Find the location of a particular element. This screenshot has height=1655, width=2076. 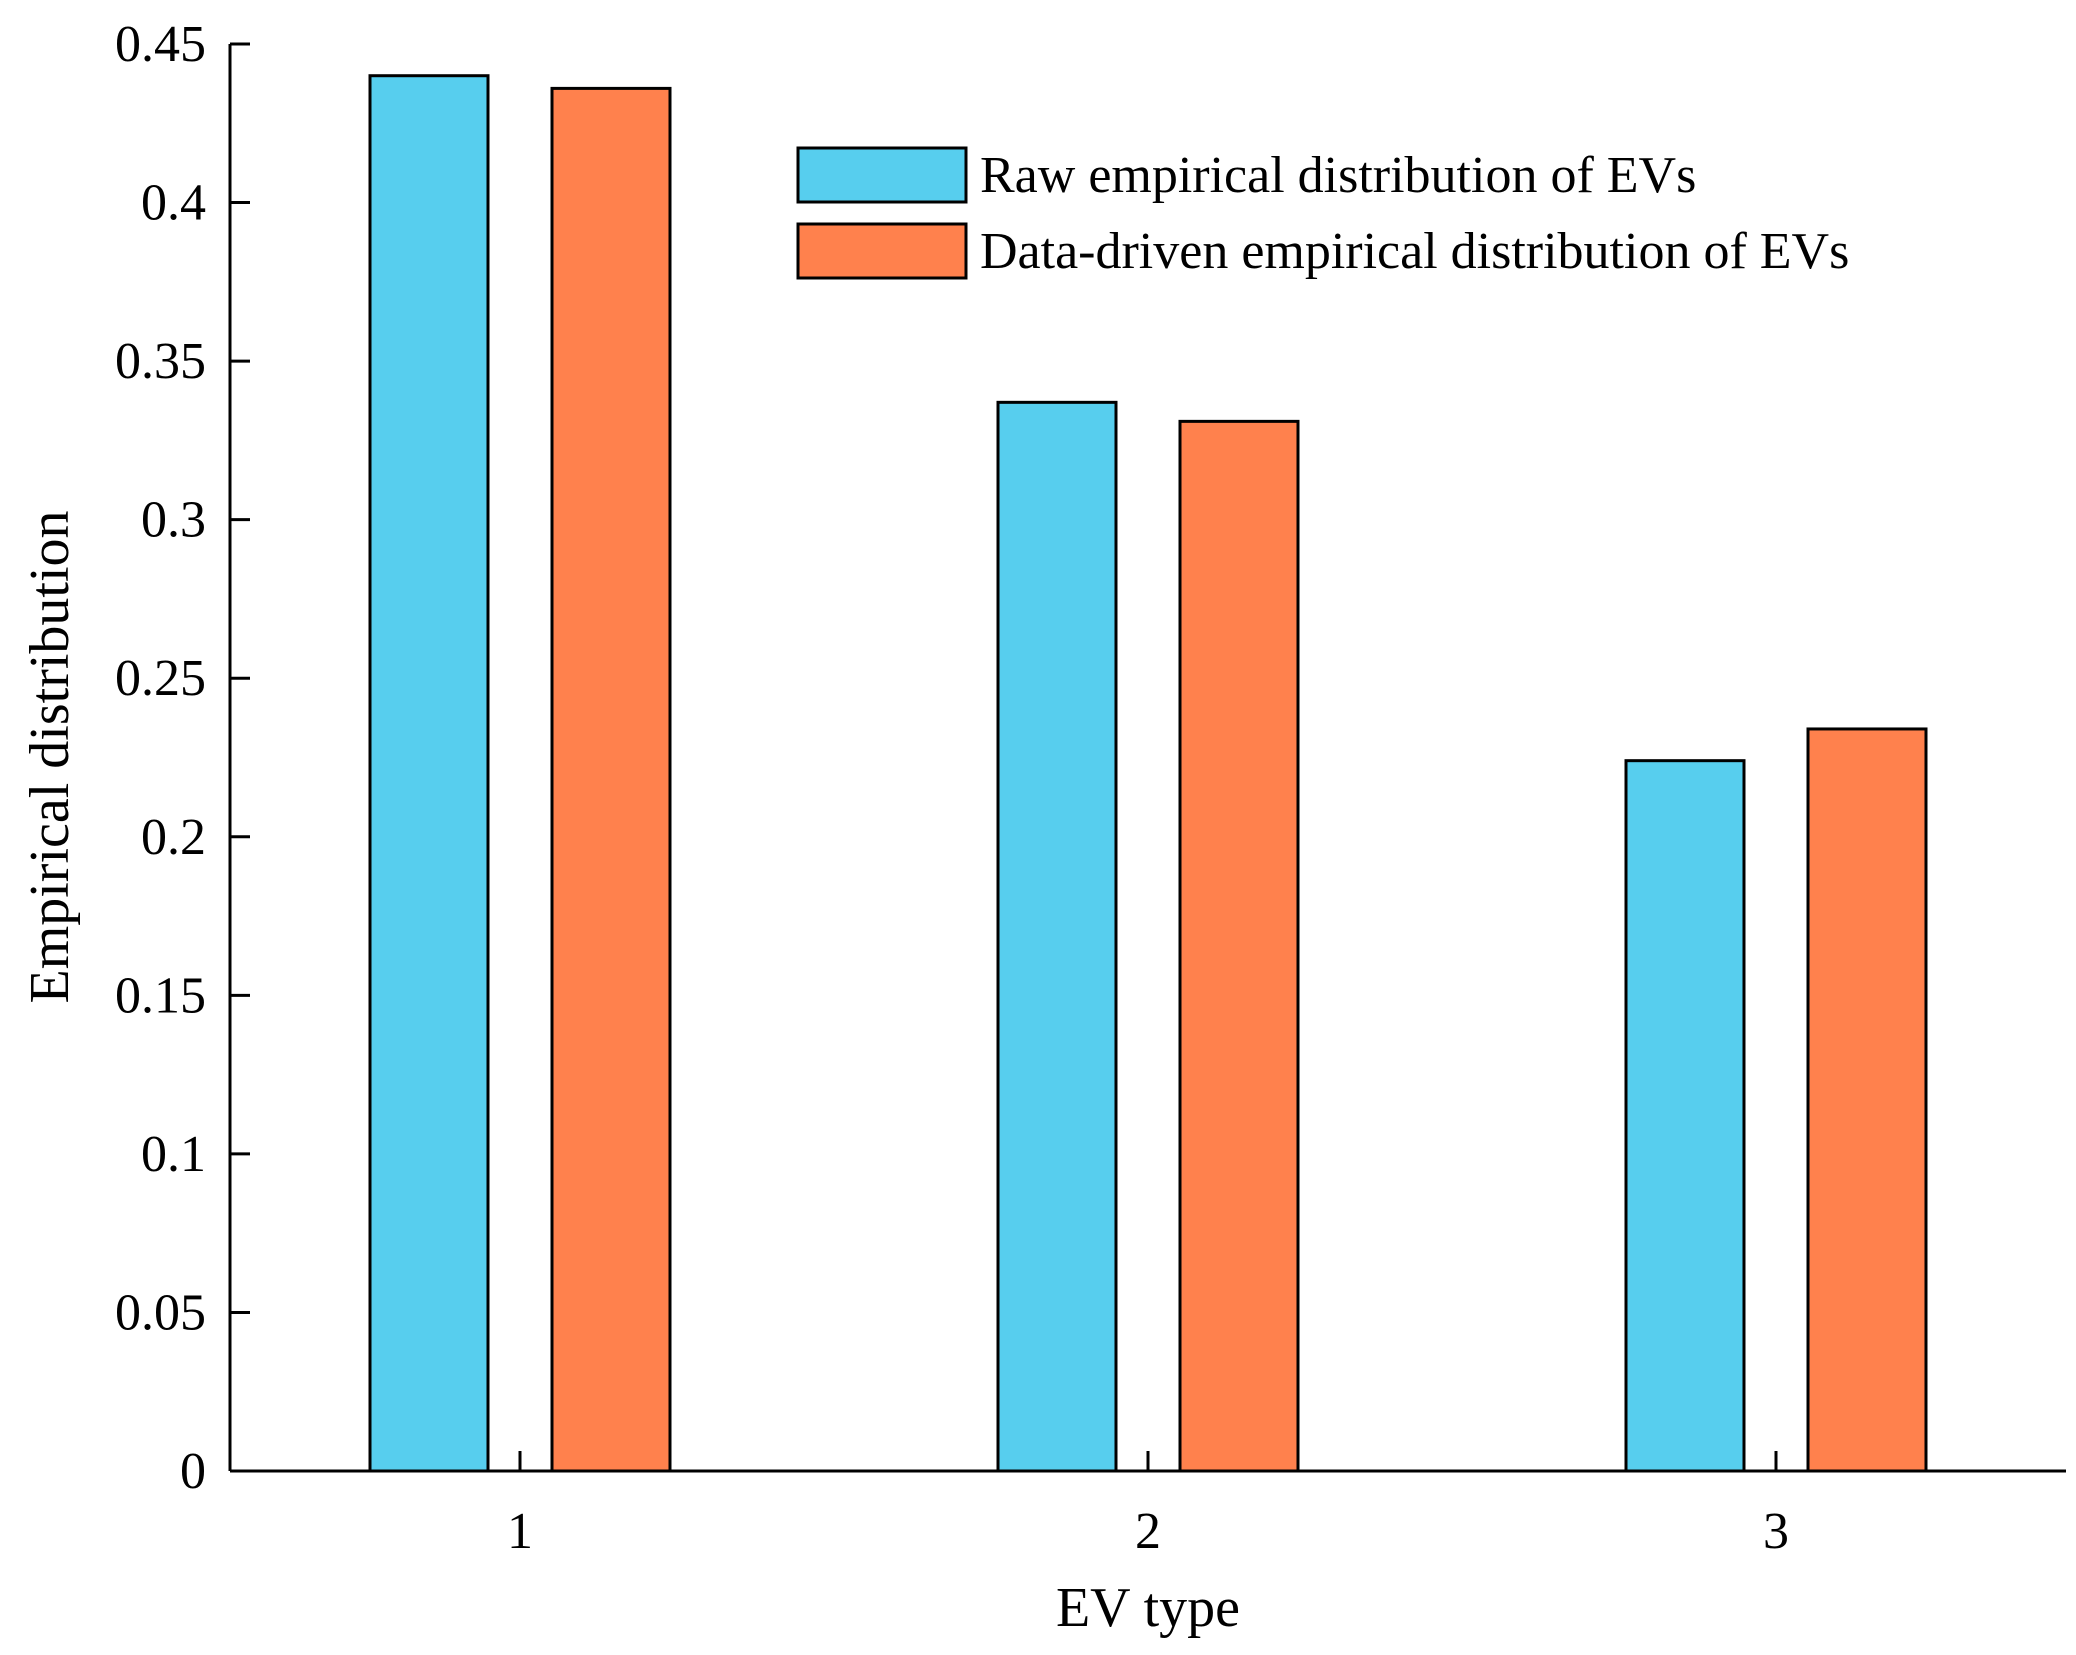

y-tick-label: 0.25 is located at coordinates (160, 678).